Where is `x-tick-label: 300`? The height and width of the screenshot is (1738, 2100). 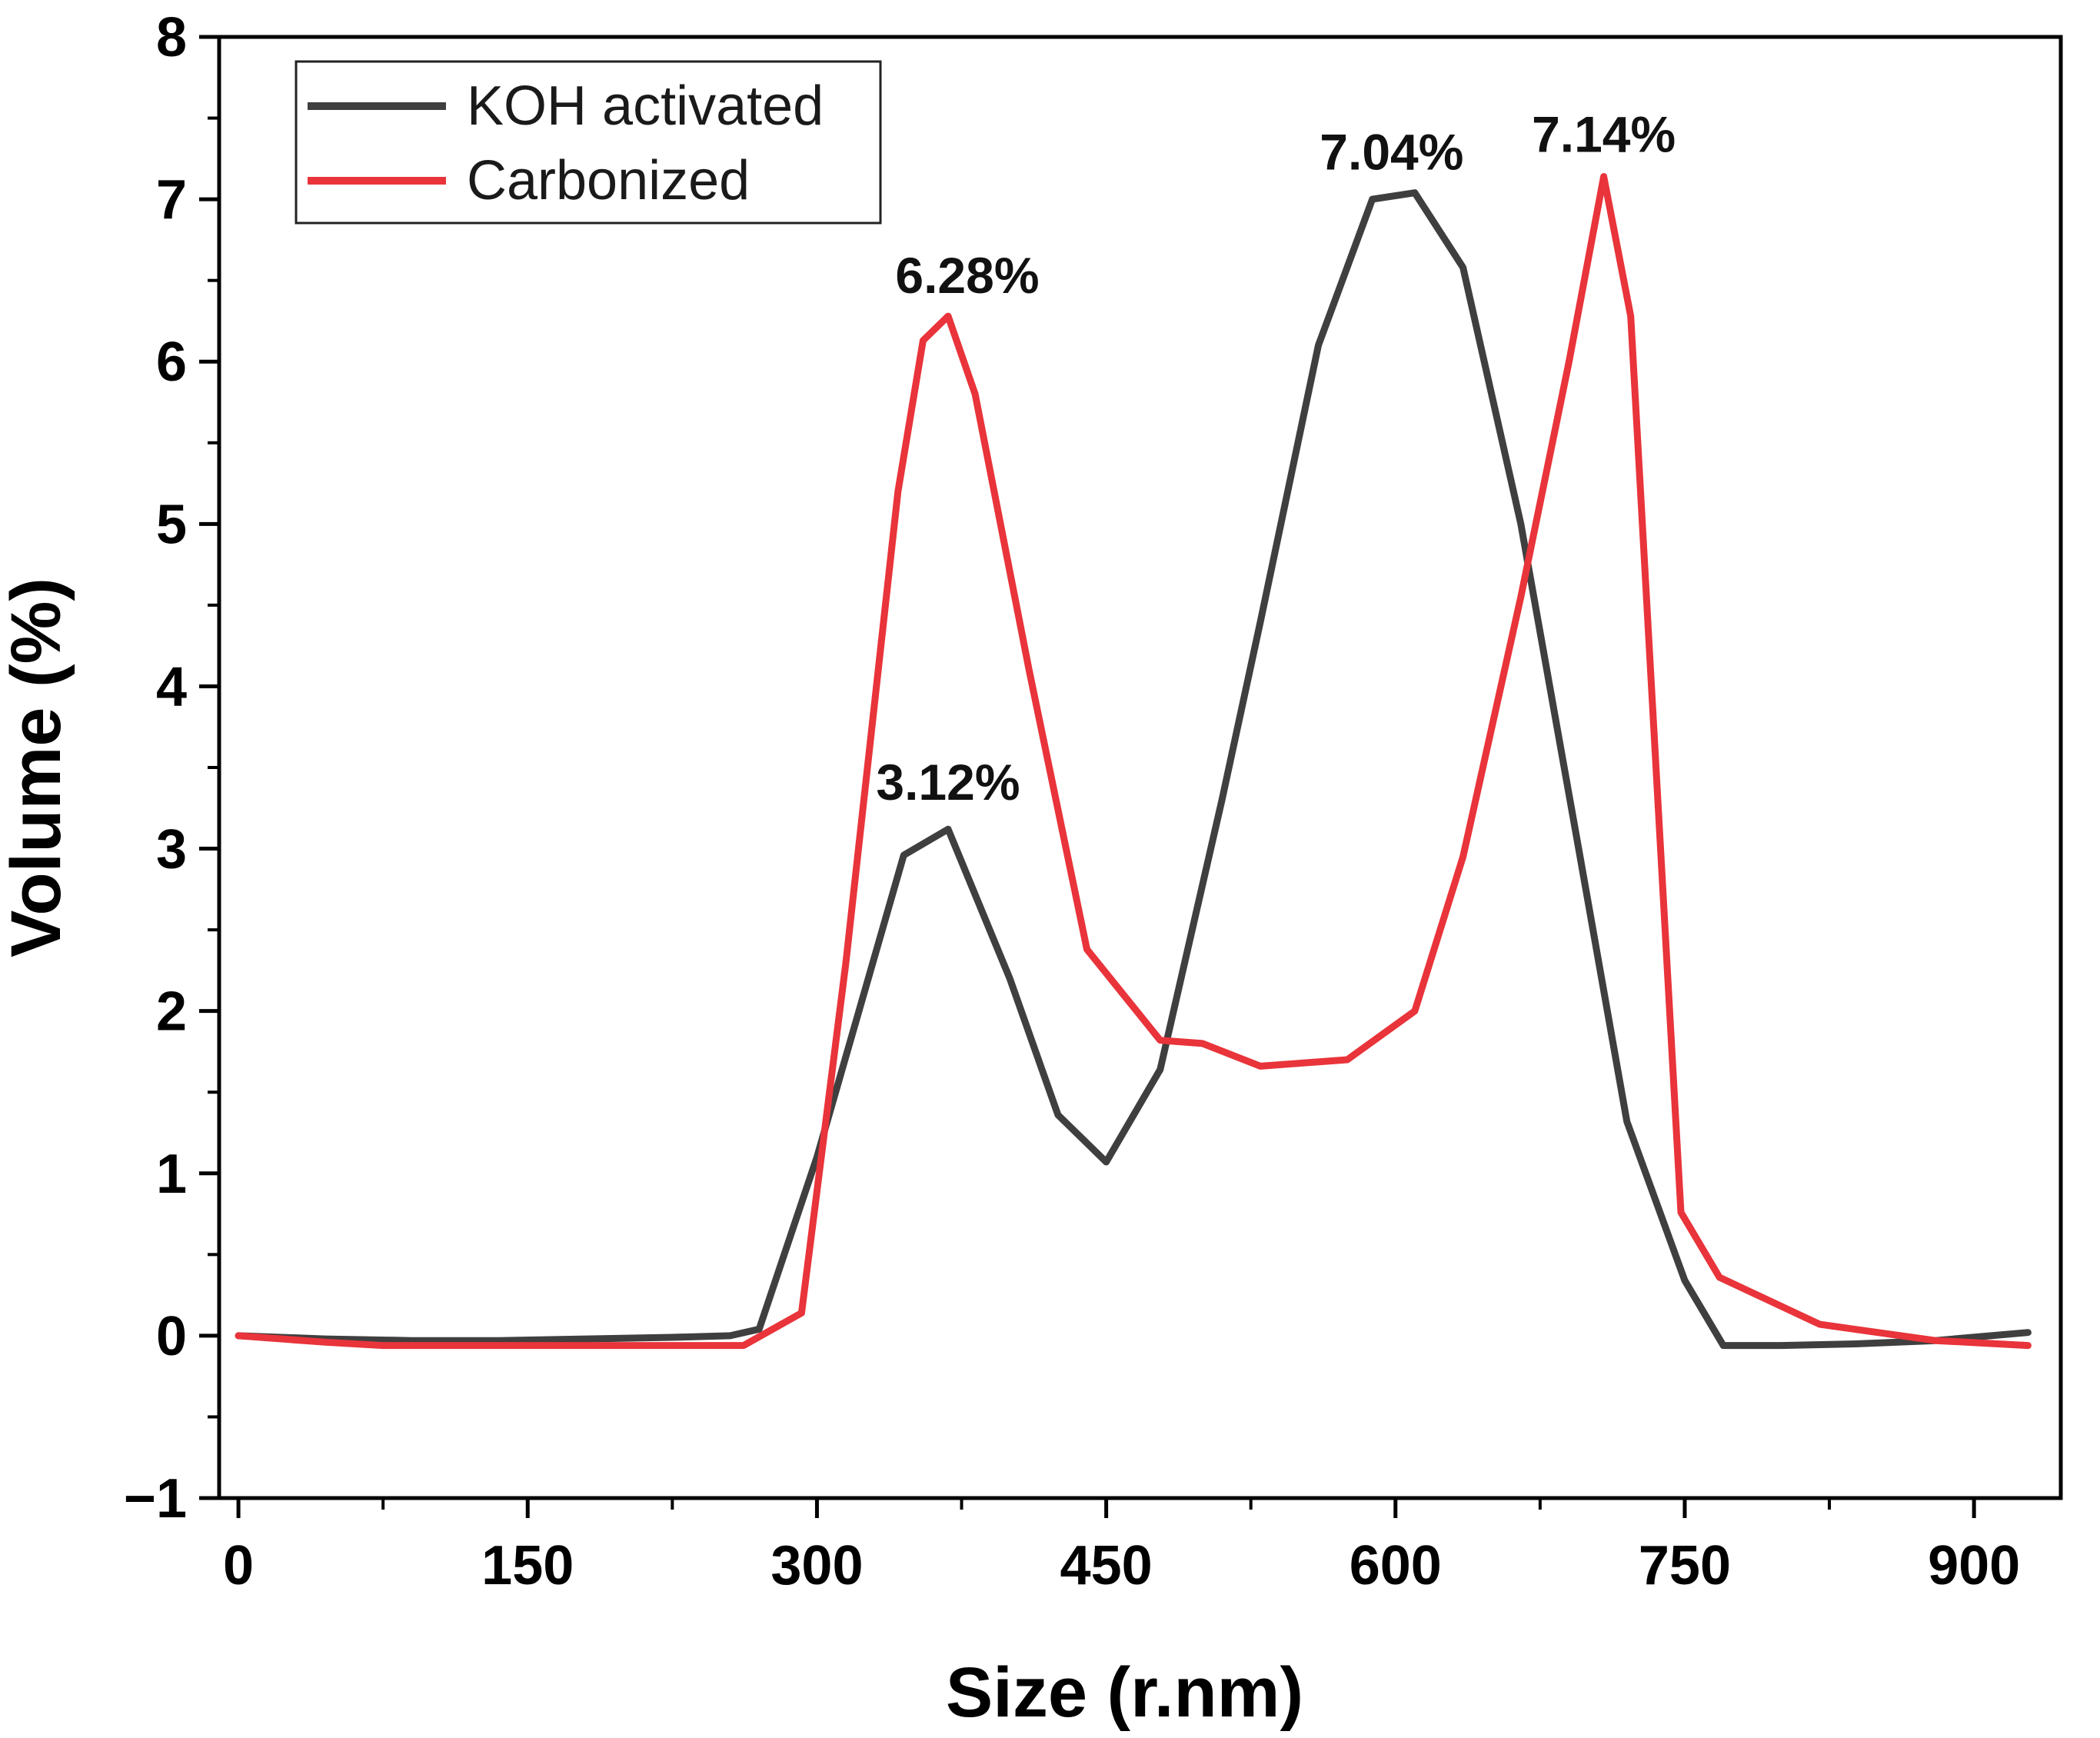 x-tick-label: 300 is located at coordinates (817, 1565).